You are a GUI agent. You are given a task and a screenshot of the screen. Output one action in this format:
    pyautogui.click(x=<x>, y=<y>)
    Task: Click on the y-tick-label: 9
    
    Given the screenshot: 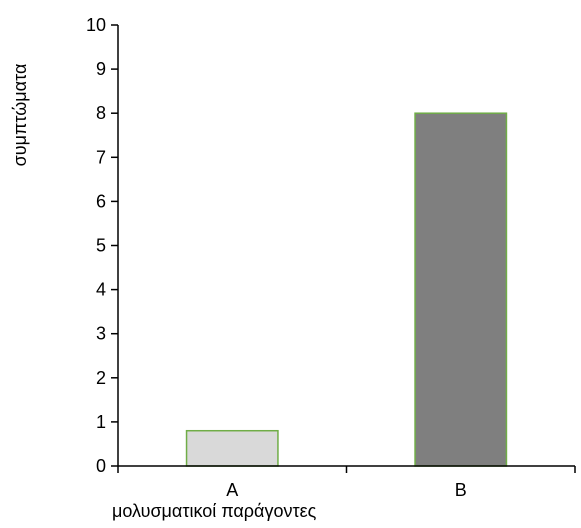 What is the action you would take?
    pyautogui.click(x=101, y=69)
    